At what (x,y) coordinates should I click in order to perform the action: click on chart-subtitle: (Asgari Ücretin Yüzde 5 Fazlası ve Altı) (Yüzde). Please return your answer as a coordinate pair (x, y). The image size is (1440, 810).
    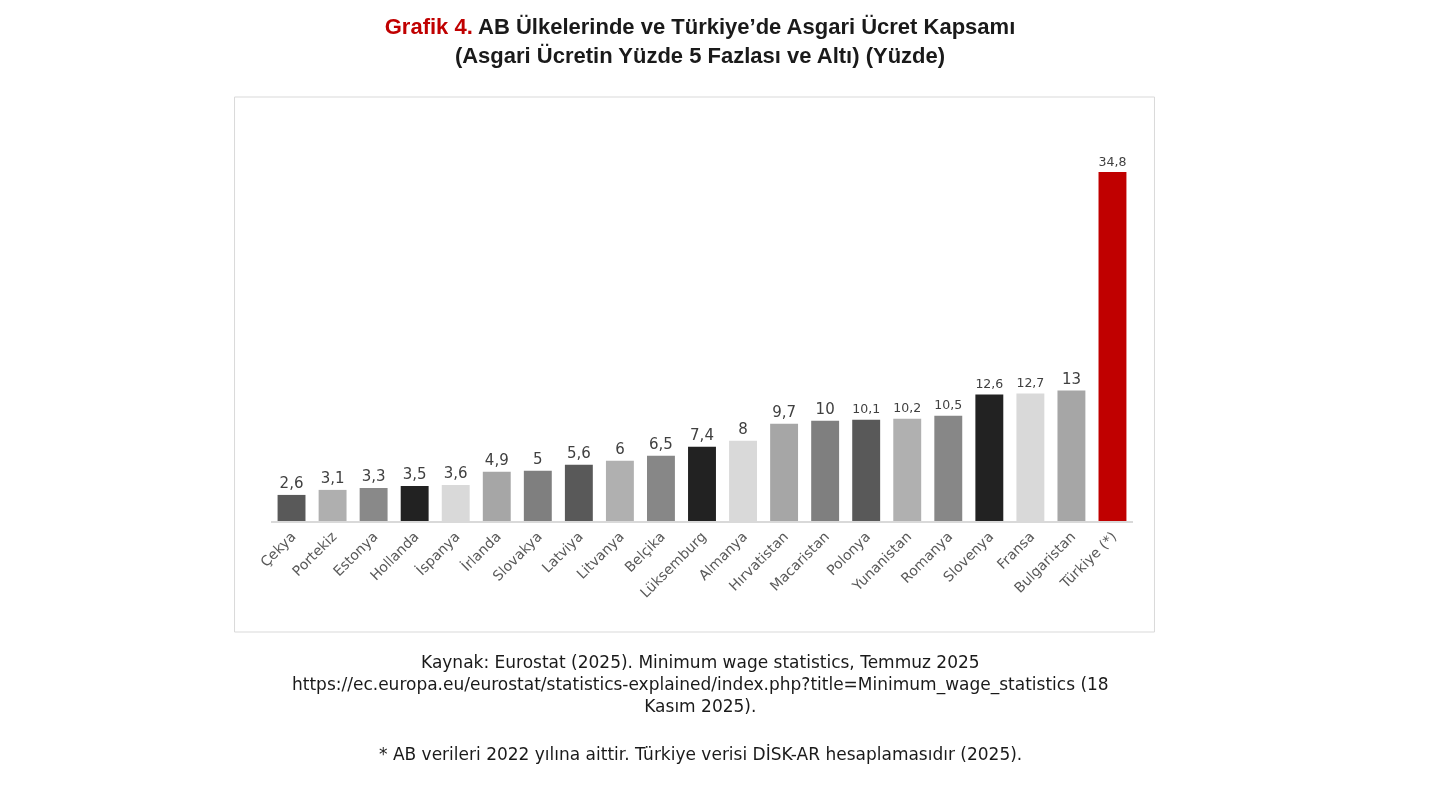
    Looking at the image, I should click on (700, 55).